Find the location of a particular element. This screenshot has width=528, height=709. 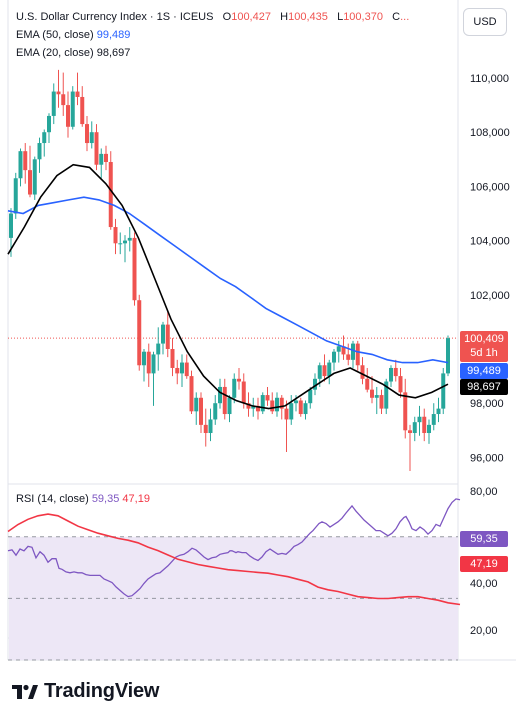

ema50-legend: EMA (50, close) 99,489 is located at coordinates (73, 35).